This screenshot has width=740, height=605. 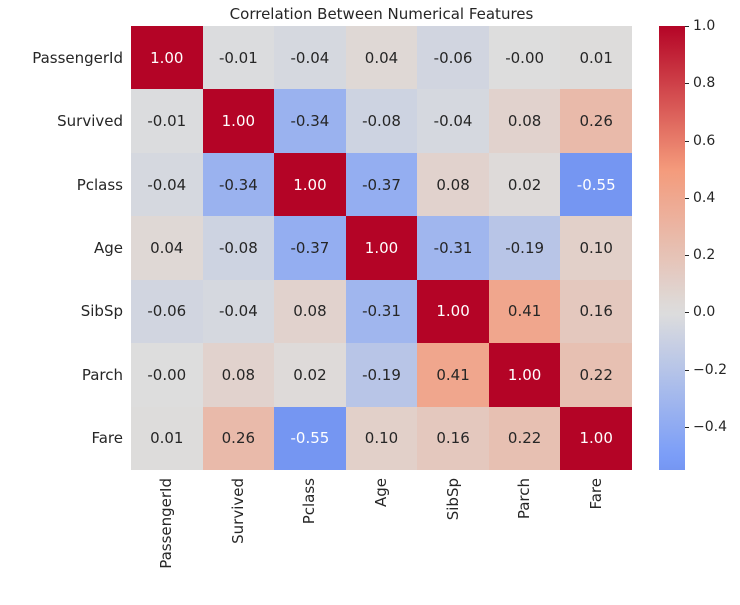 I want to click on y-tick-label: Survived, so click(x=90, y=121).